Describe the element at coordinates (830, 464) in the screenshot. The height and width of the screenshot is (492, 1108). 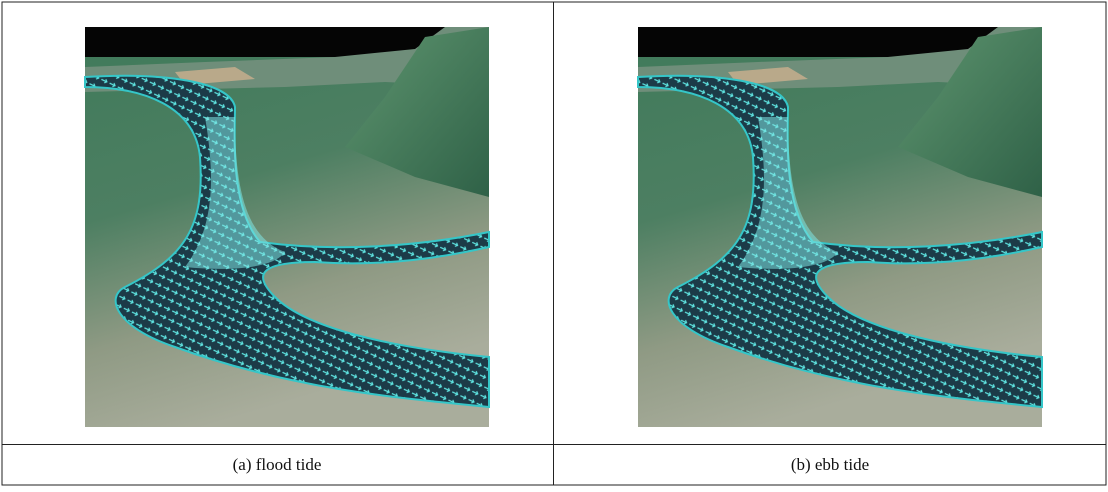
I see `caption: (b) ebb tide` at that location.